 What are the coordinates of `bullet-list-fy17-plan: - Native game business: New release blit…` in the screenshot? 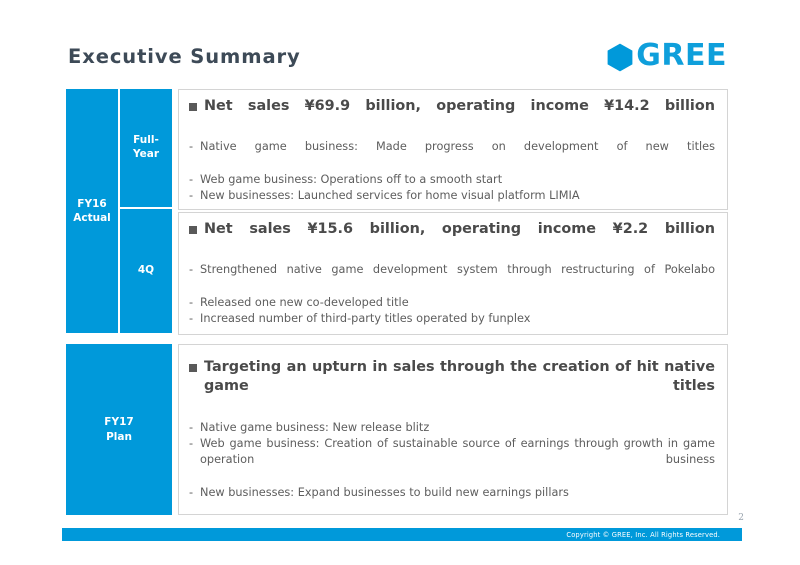 It's located at (452, 460).